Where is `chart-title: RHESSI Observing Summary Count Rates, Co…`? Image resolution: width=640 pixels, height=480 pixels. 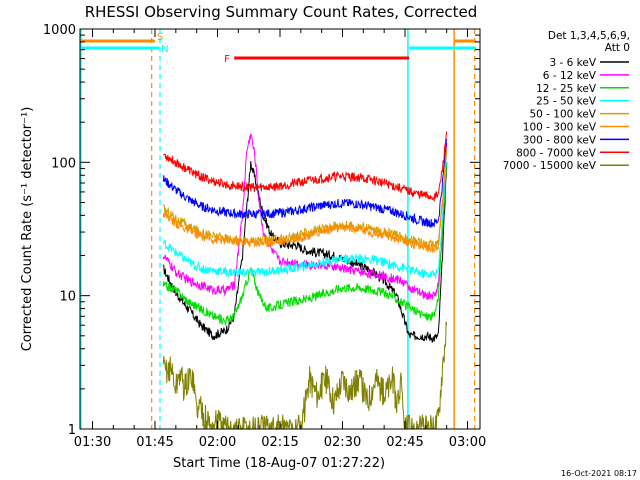
chart-title: RHESSI Observing Summary Count Rates, Co… is located at coordinates (281, 12).